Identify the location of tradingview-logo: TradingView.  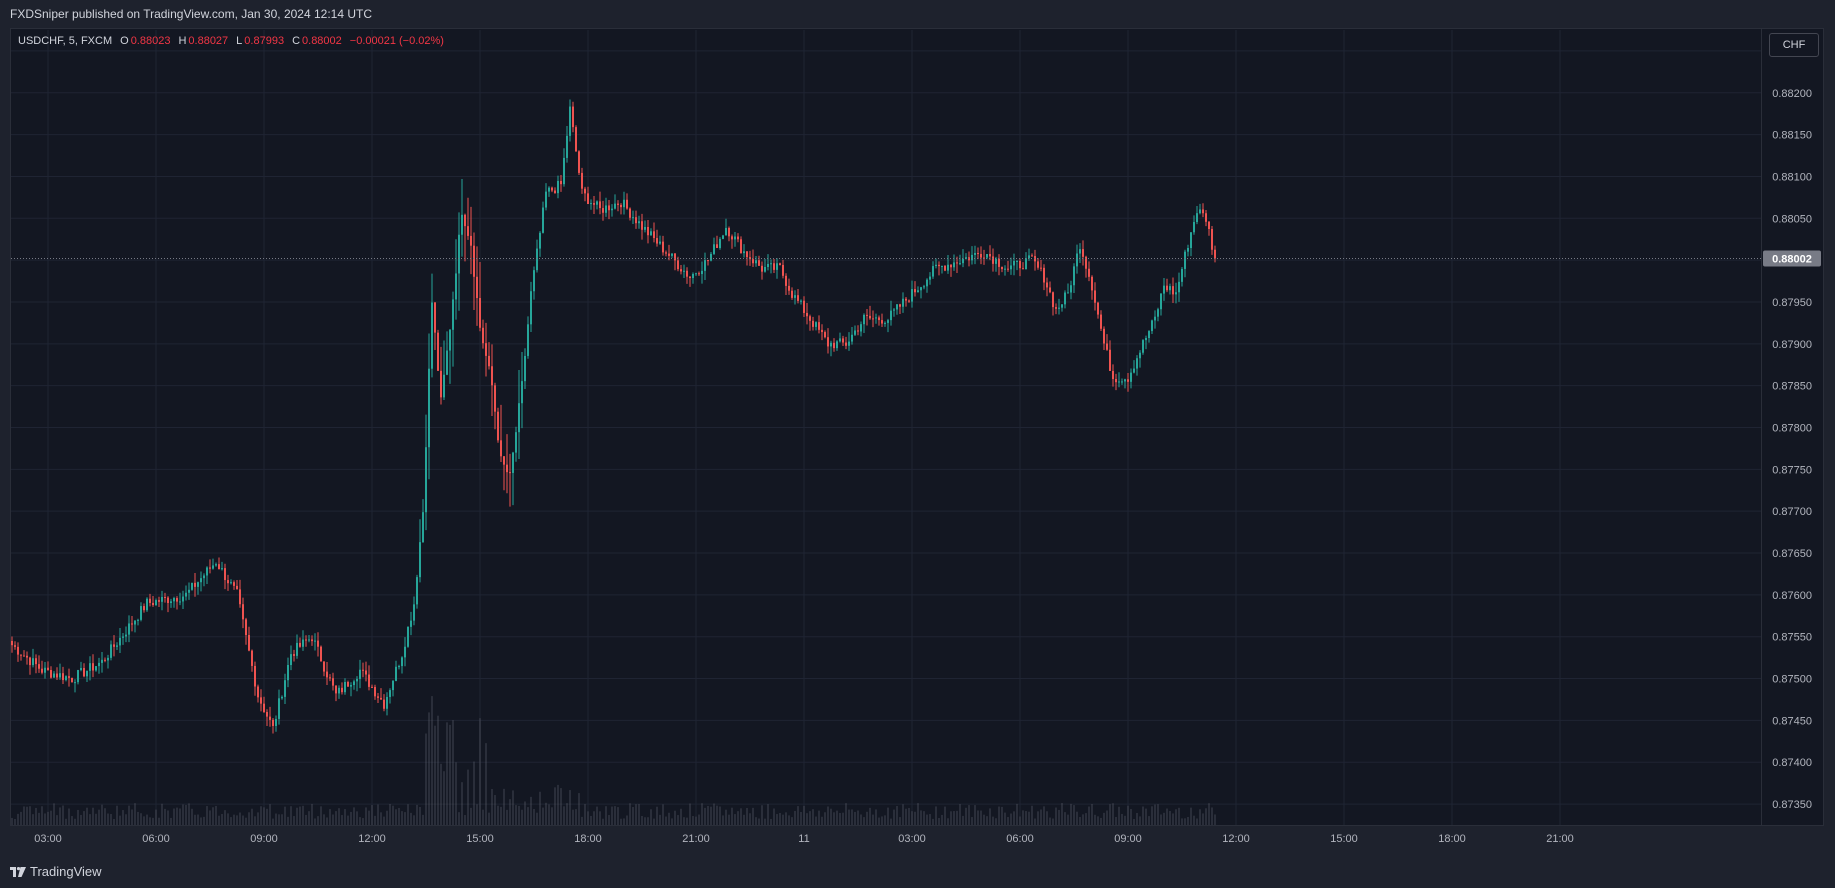
(56, 871).